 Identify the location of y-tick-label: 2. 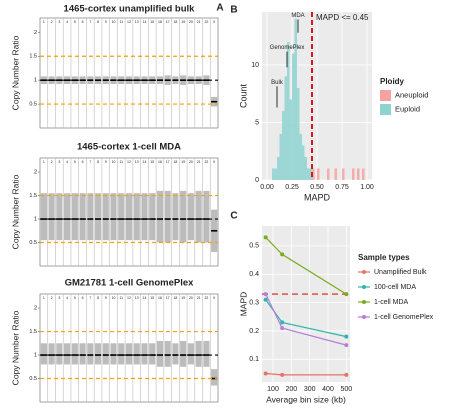
(35, 173).